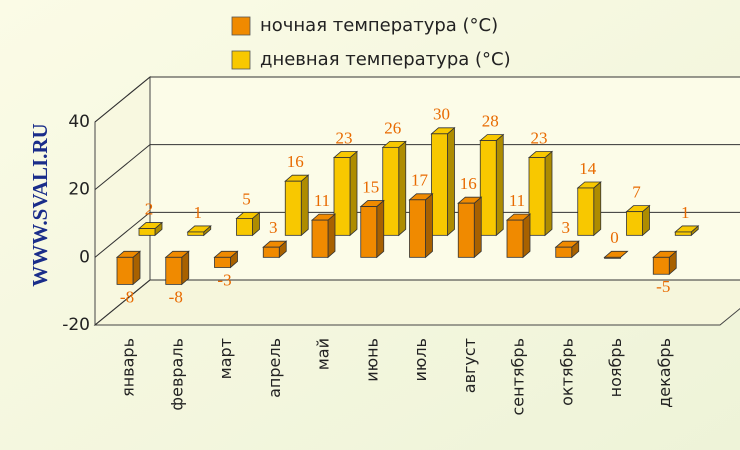  Describe the element at coordinates (614, 237) in the screenshot. I see `value-label: 0` at that location.